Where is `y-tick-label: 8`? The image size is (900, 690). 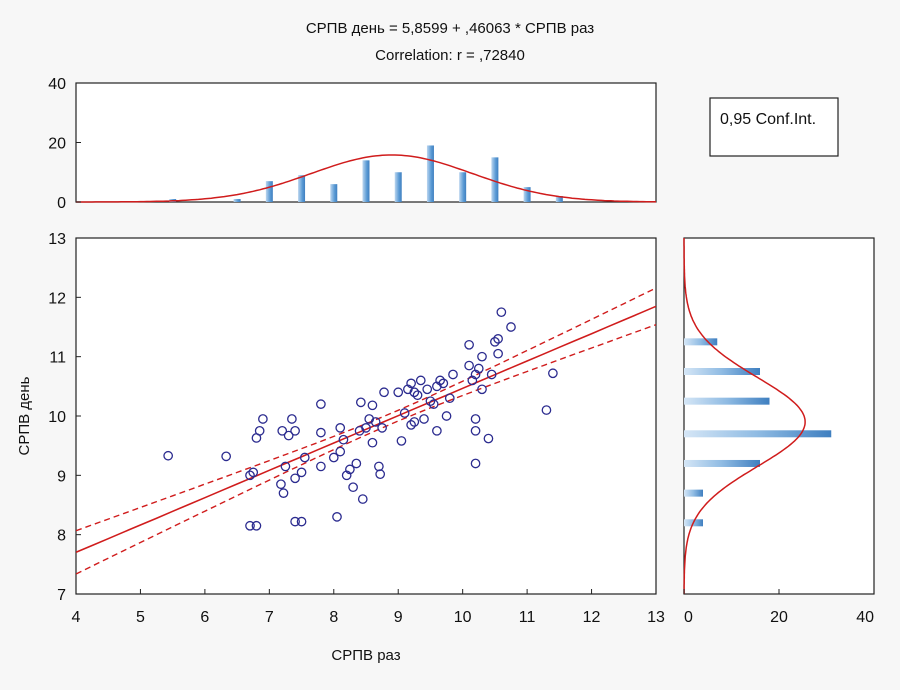
y-tick-label: 8 is located at coordinates (61, 536).